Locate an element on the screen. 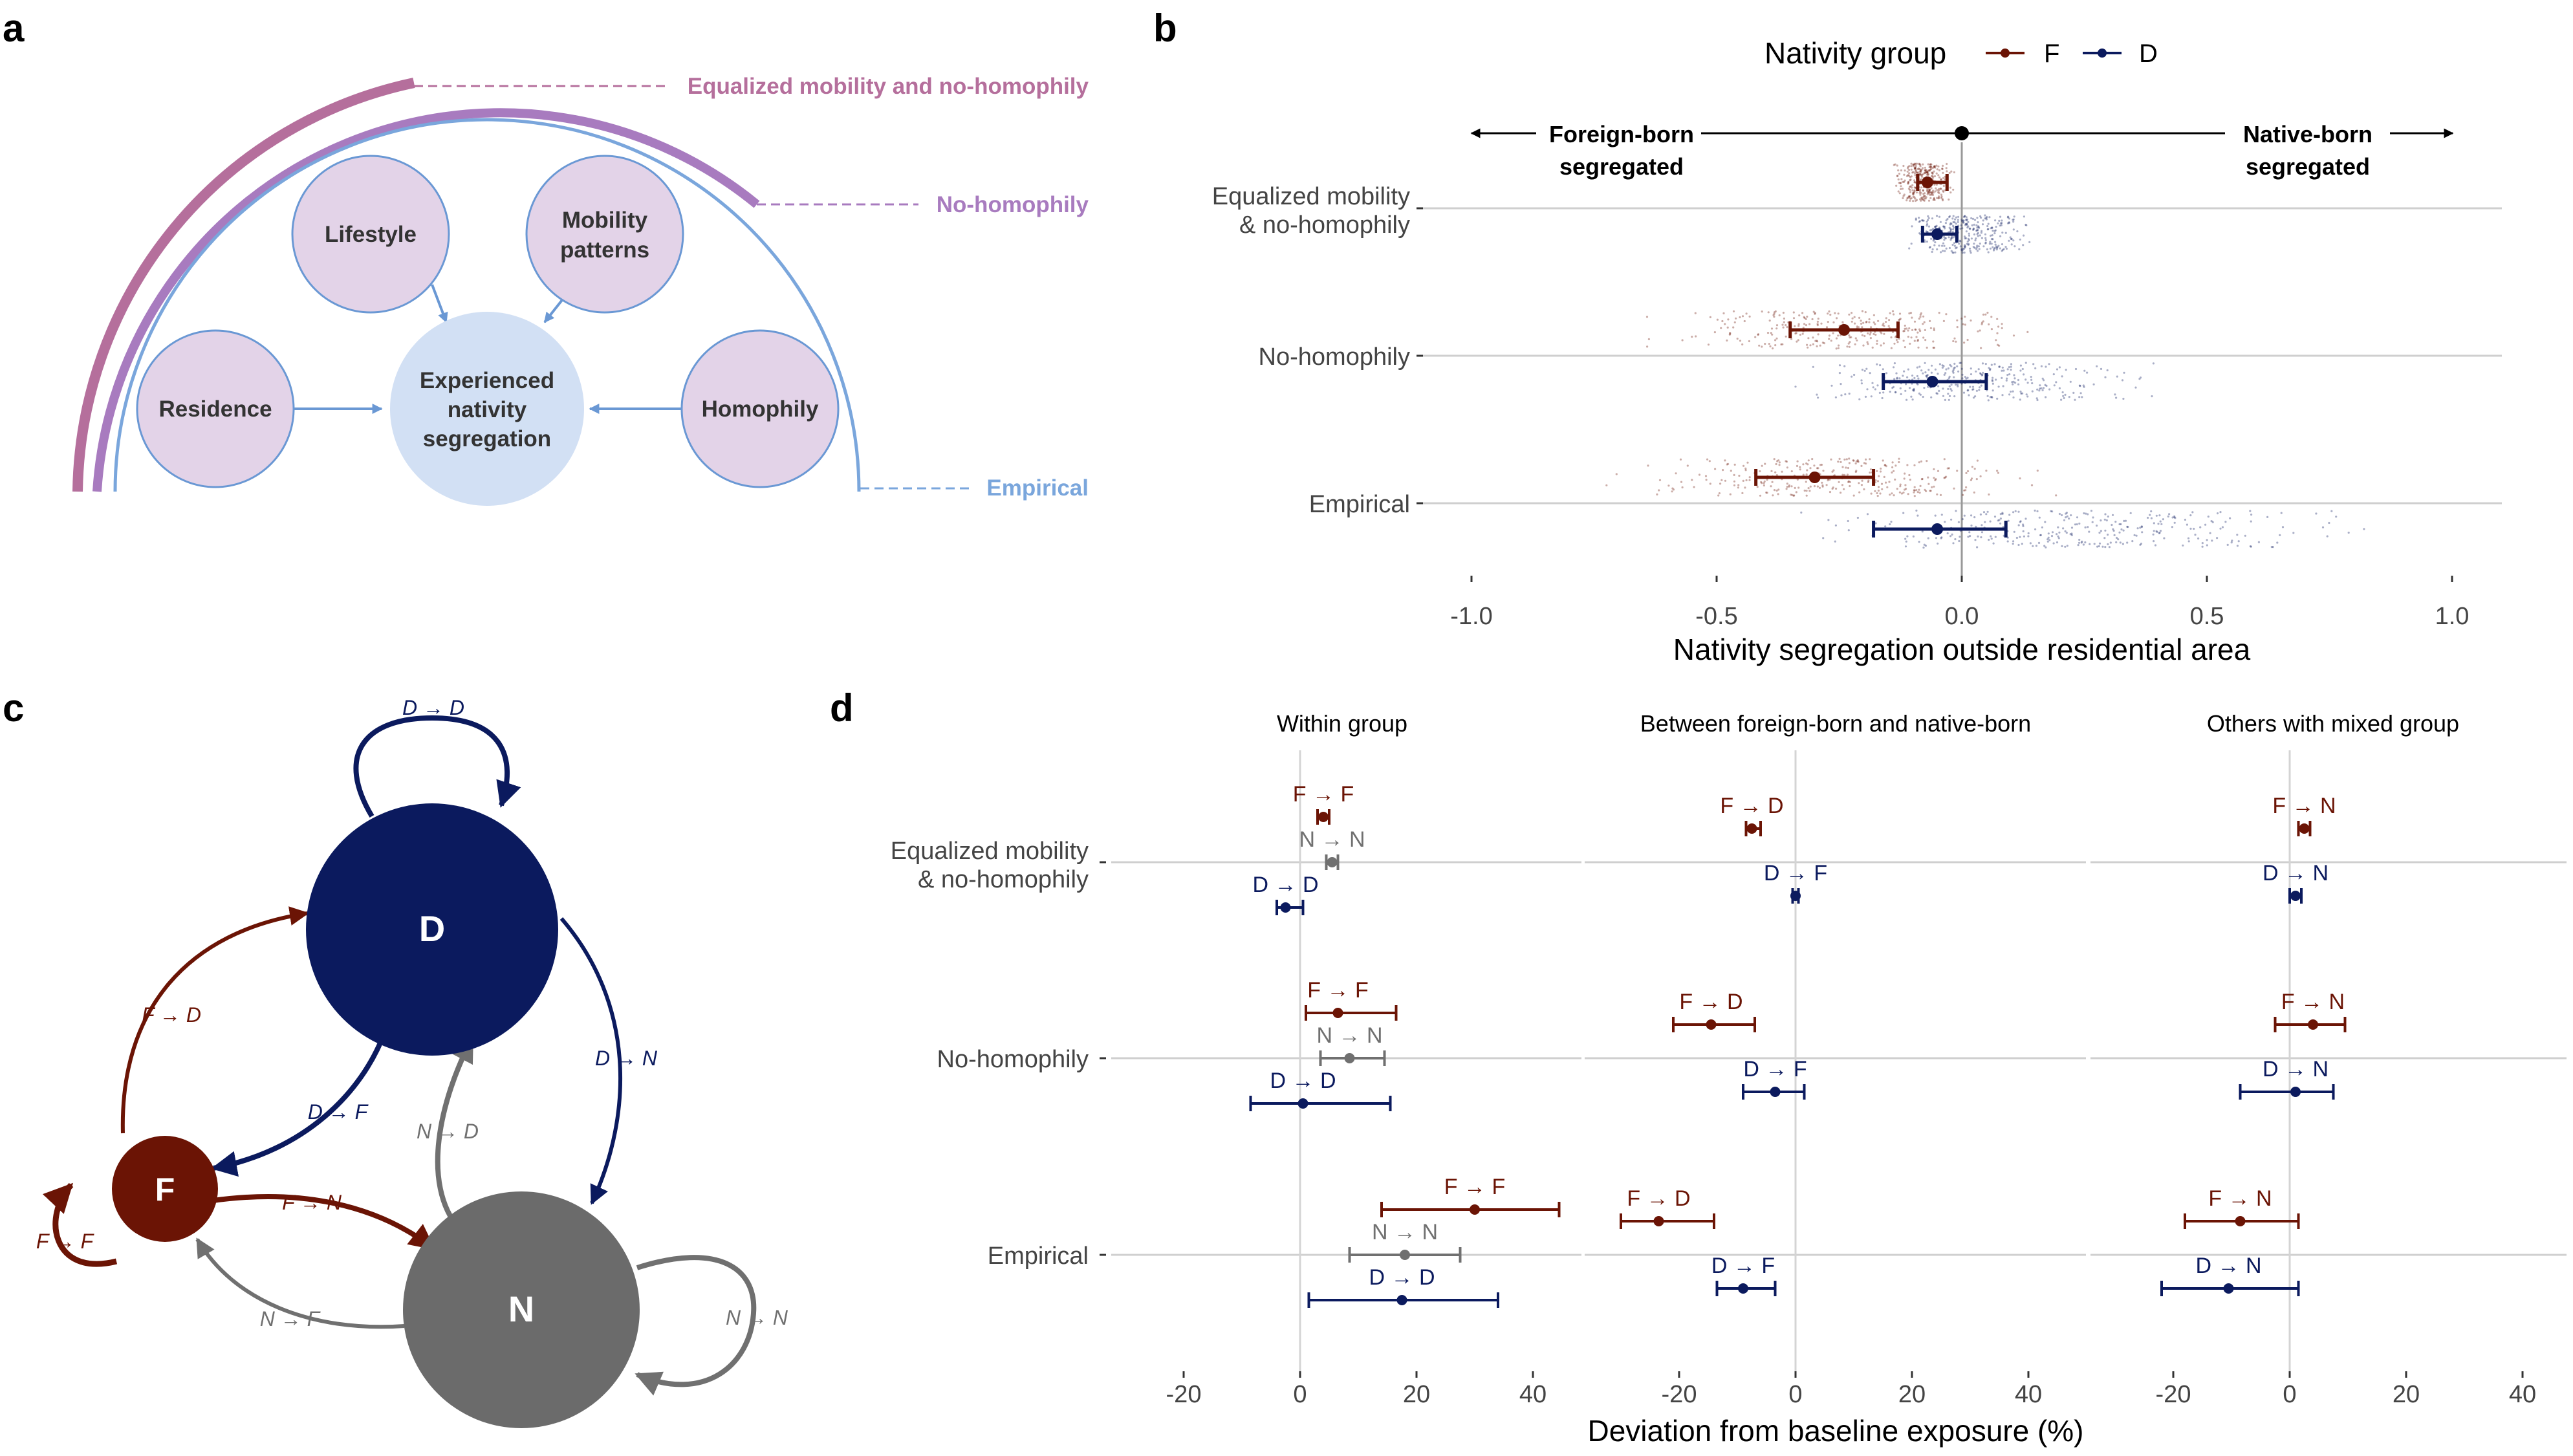  mobility-circle is located at coordinates (604, 235).